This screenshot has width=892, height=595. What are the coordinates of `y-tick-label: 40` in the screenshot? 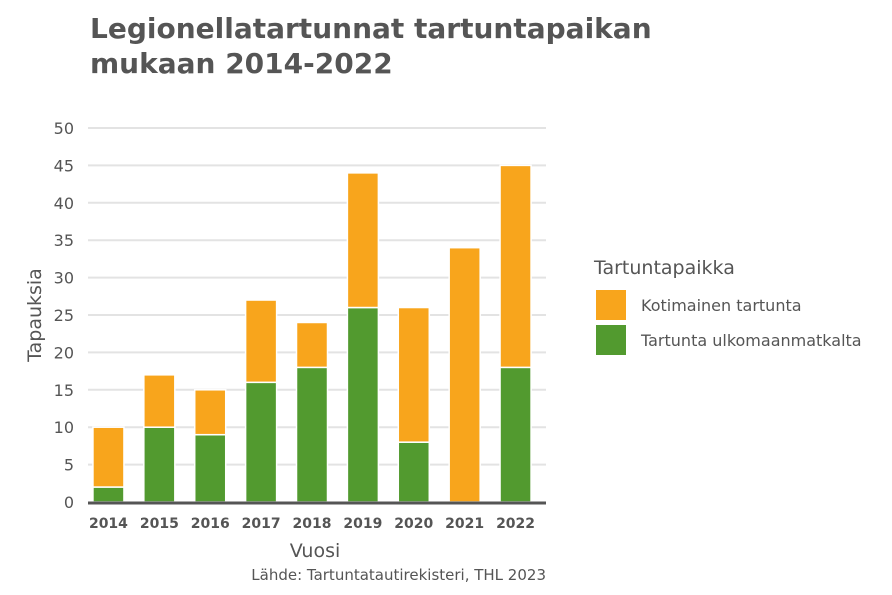 It's located at (64, 203).